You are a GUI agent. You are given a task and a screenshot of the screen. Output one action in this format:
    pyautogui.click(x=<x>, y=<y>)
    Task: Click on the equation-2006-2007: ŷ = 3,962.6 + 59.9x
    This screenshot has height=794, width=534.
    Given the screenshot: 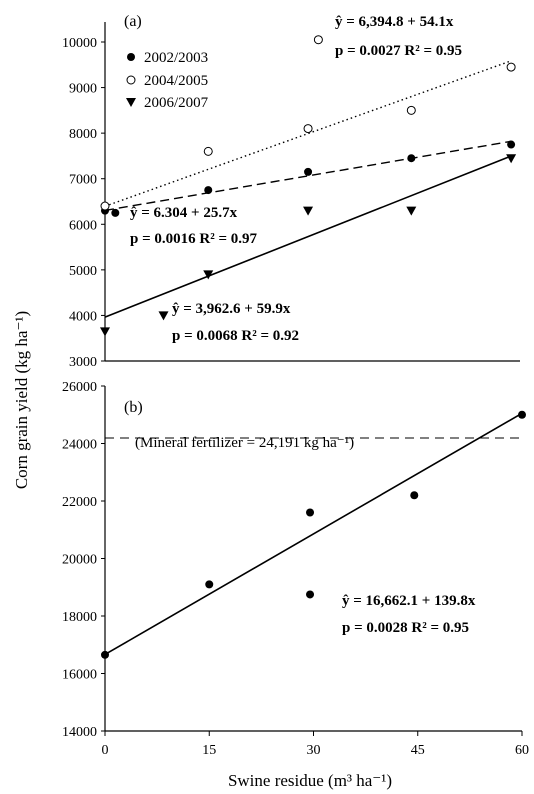 What is the action you would take?
    pyautogui.click(x=231, y=309)
    